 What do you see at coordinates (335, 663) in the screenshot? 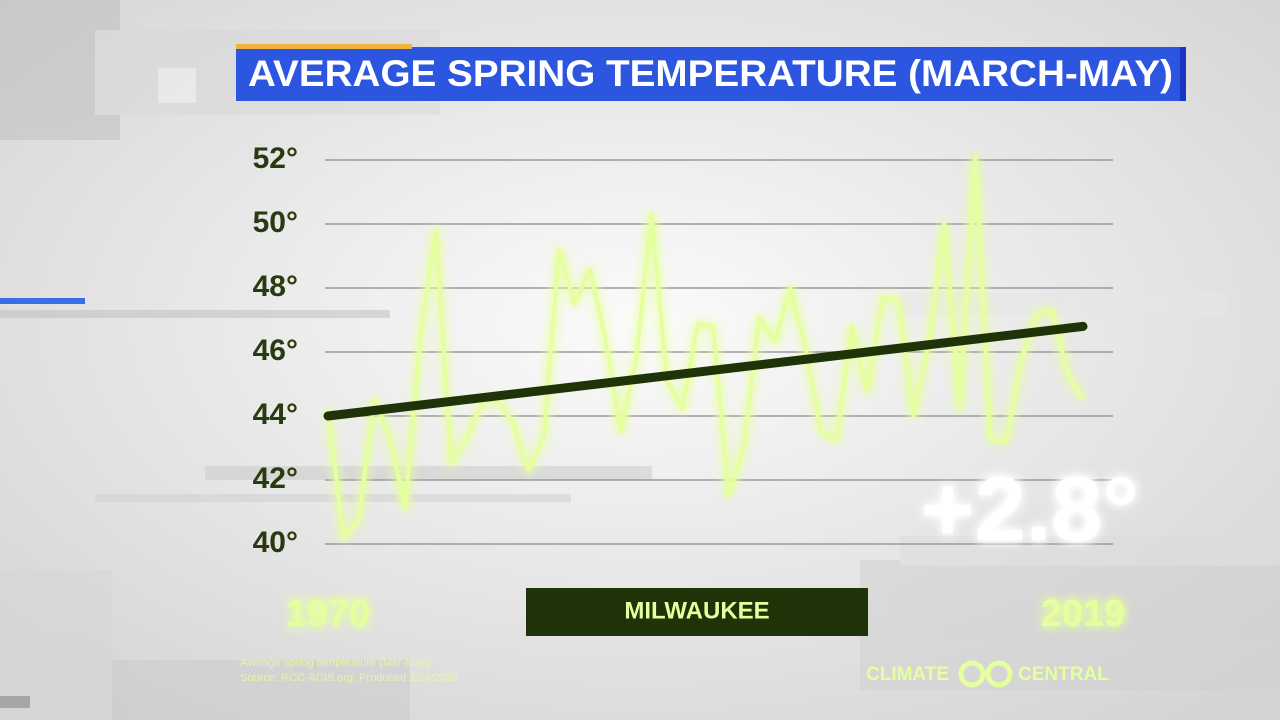
I see `source-line: Average spring temperature (Mar-May)` at bounding box center [335, 663].